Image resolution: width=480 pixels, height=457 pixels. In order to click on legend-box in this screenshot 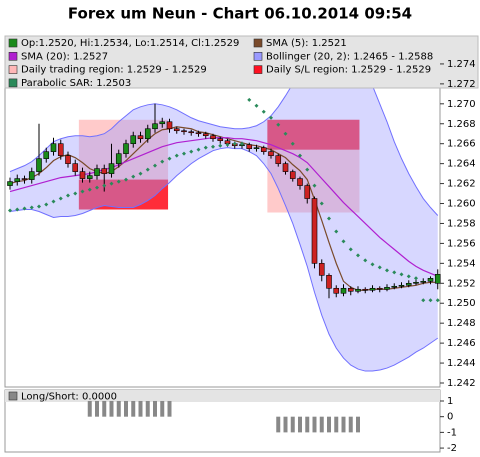, I will do `click(241, 62)`.